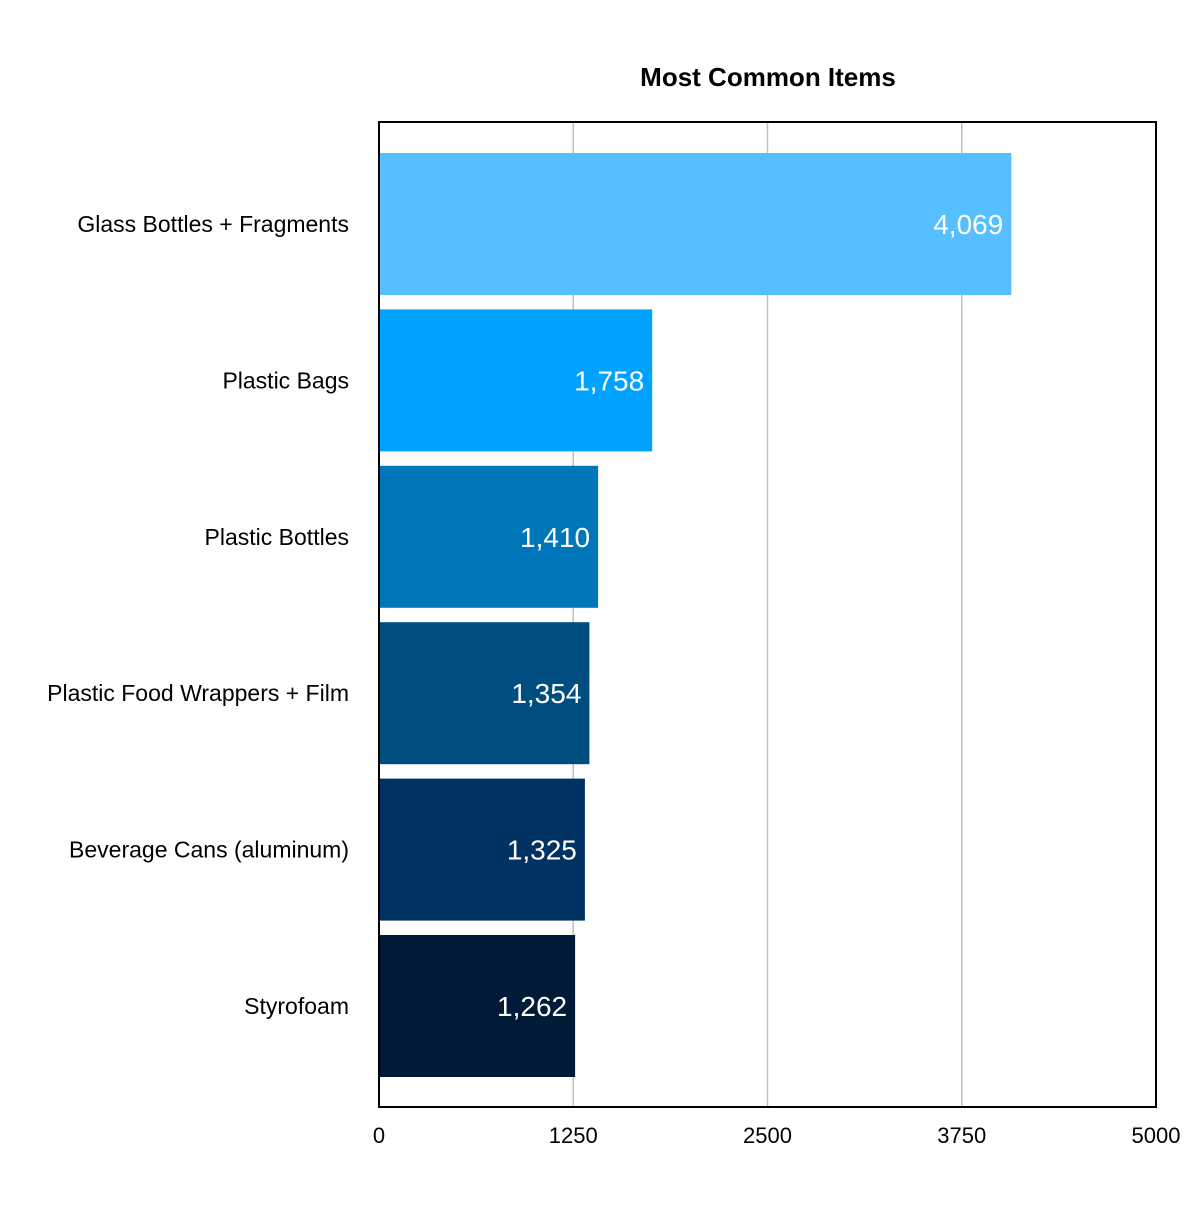 The image size is (1200, 1205). What do you see at coordinates (961, 1135) in the screenshot?
I see `x-tick-label: 3750` at bounding box center [961, 1135].